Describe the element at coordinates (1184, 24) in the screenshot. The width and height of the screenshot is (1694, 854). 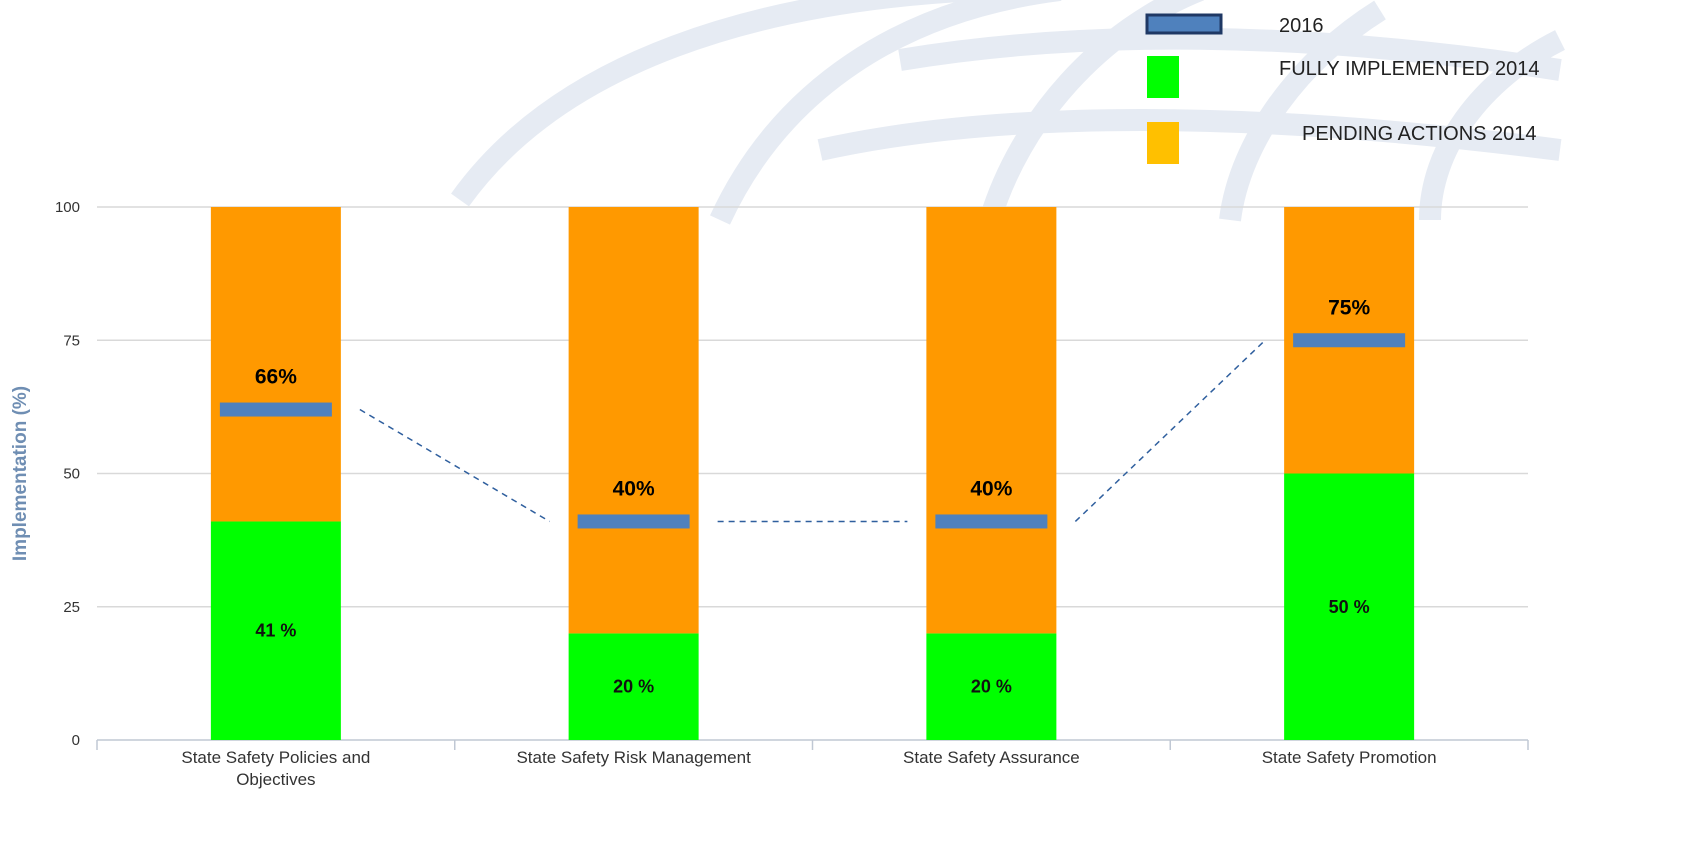
I see `legend-swatch-2016` at that location.